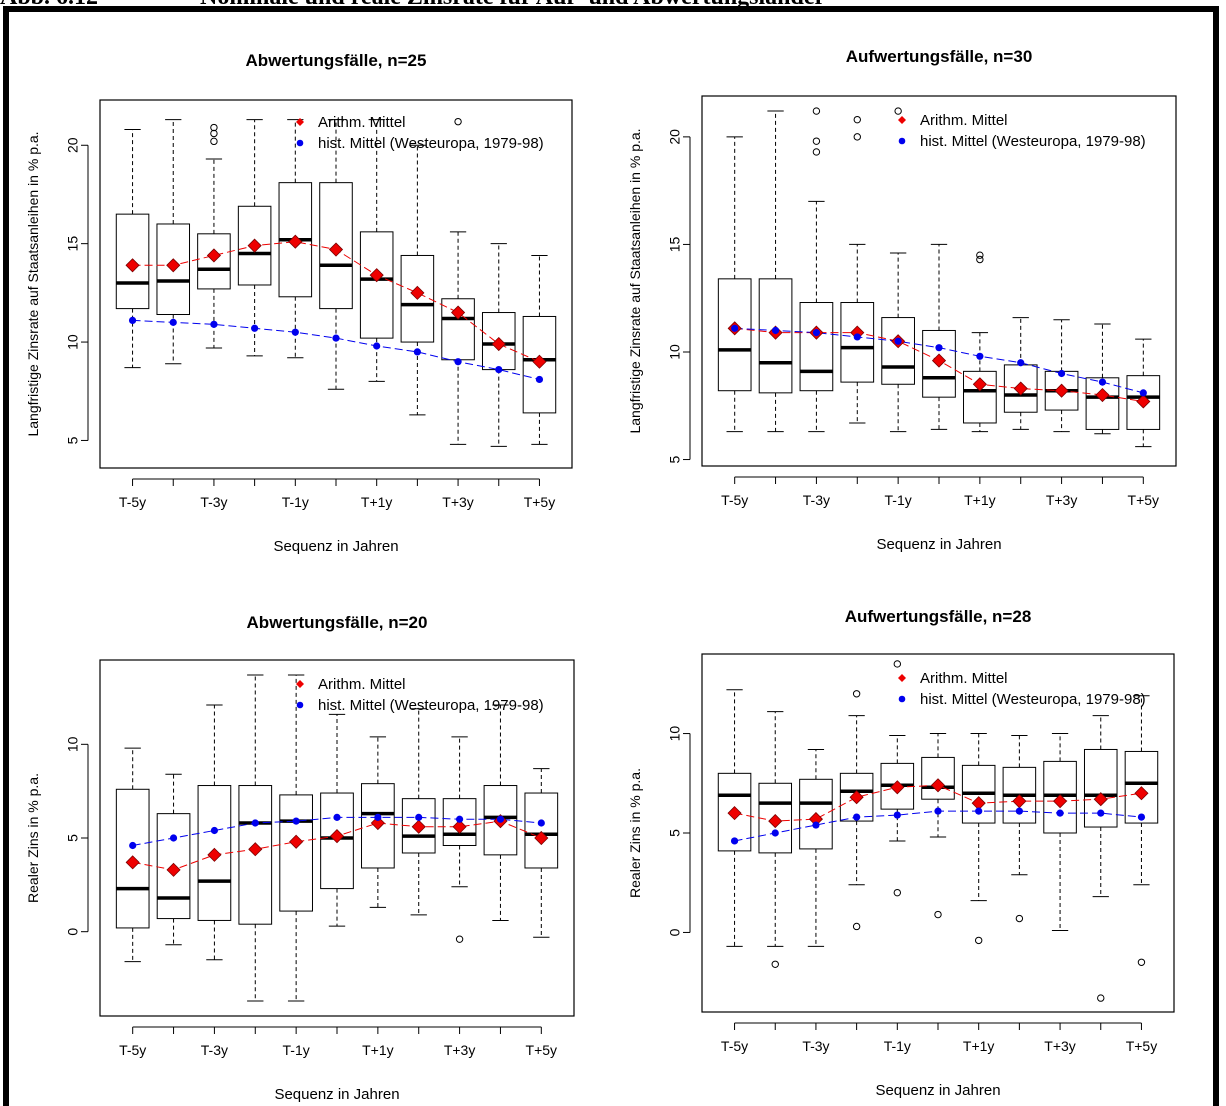 The width and height of the screenshot is (1226, 1106). Describe the element at coordinates (336, 60) in the screenshot. I see `chart-title: Abwertungsfälle, n=25` at that location.